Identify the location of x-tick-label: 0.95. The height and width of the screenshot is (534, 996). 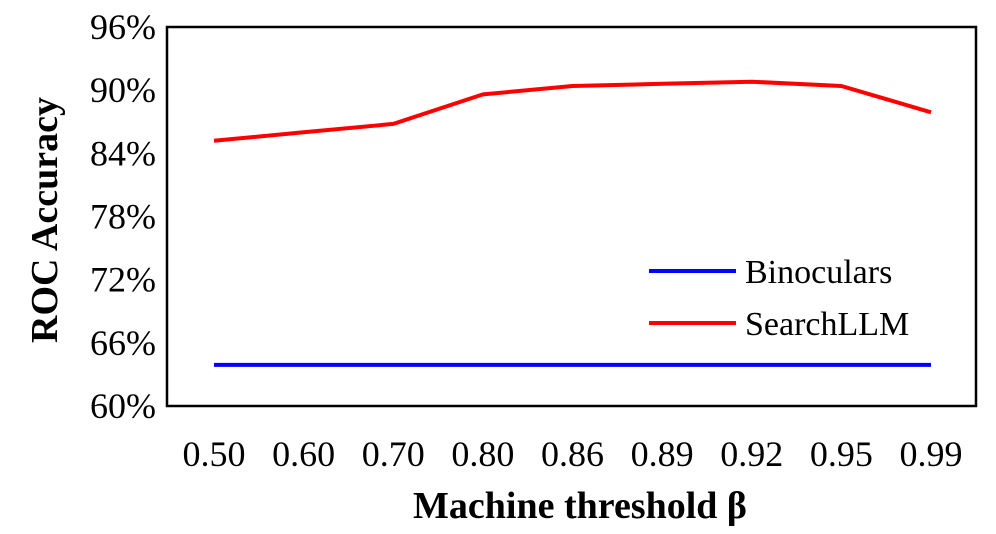
(841, 454).